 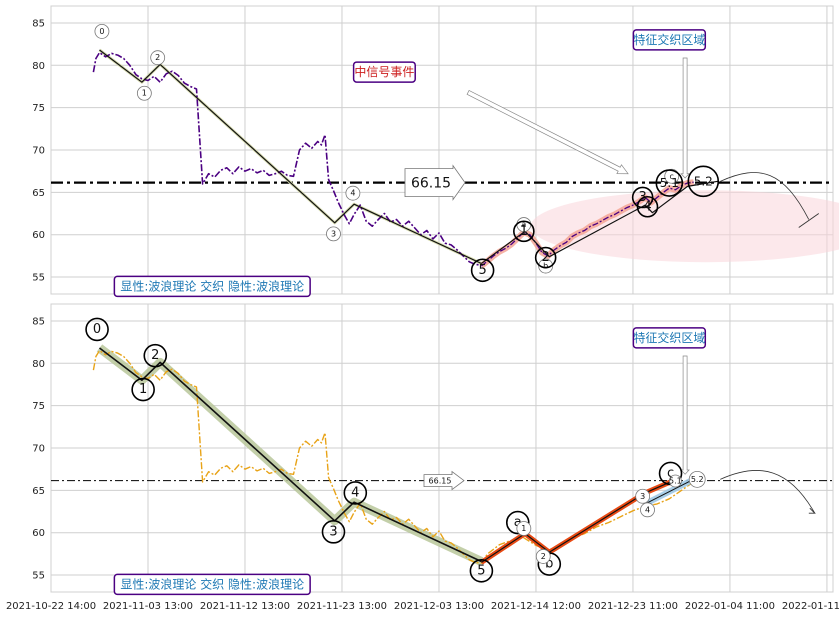 What do you see at coordinates (435, 182) in the screenshot?
I see `level-arrow-box` at bounding box center [435, 182].